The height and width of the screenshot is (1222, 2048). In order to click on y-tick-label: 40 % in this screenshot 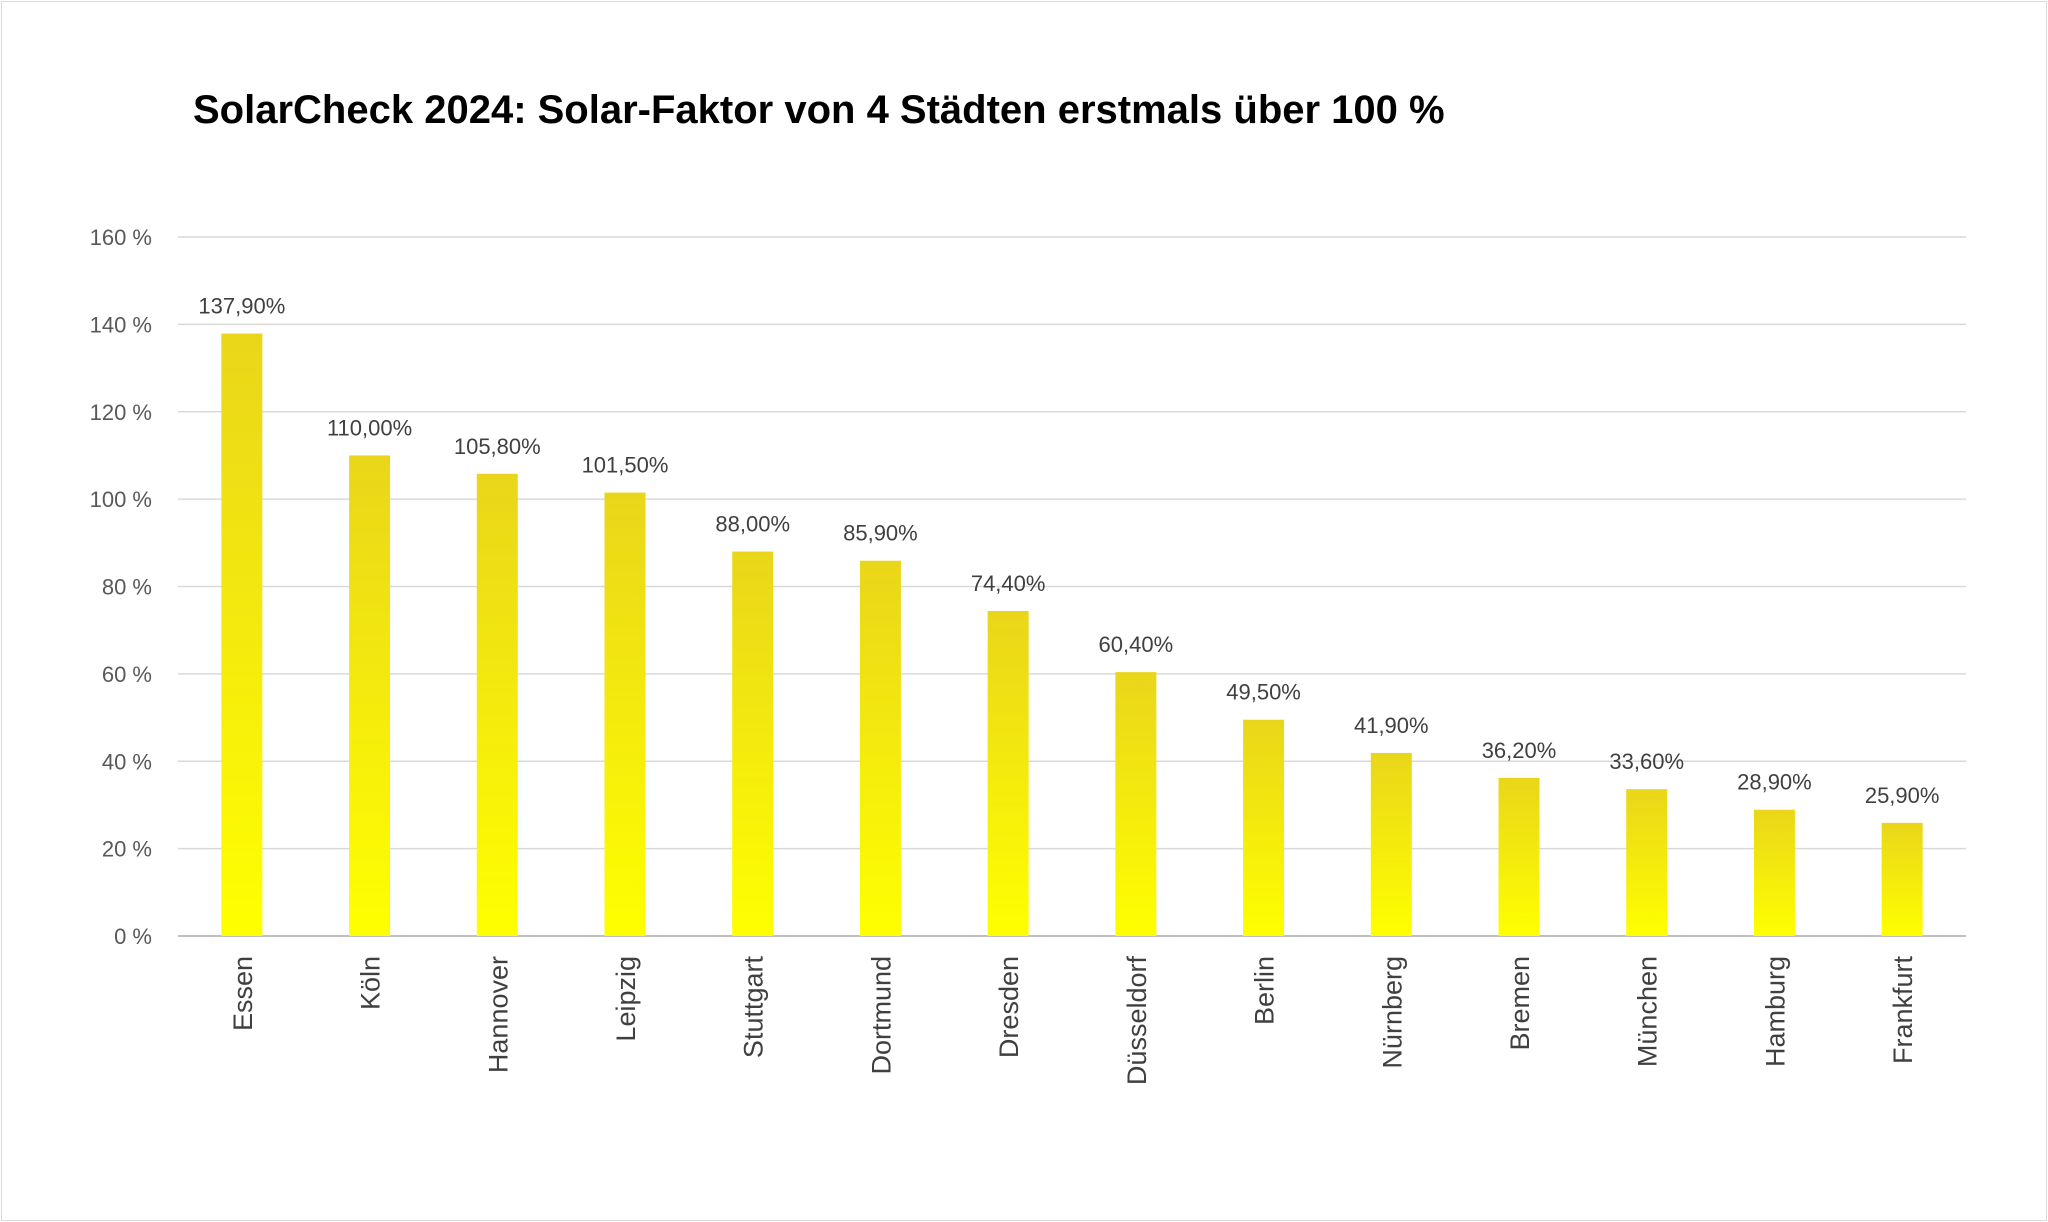, I will do `click(127, 761)`.